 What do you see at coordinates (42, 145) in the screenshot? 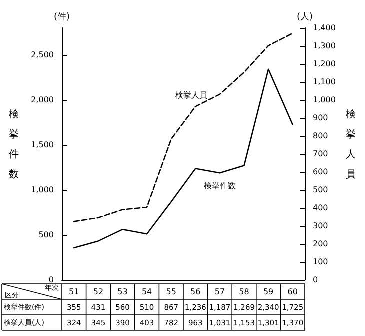
I see `y-tick-label: 1,500` at bounding box center [42, 145].